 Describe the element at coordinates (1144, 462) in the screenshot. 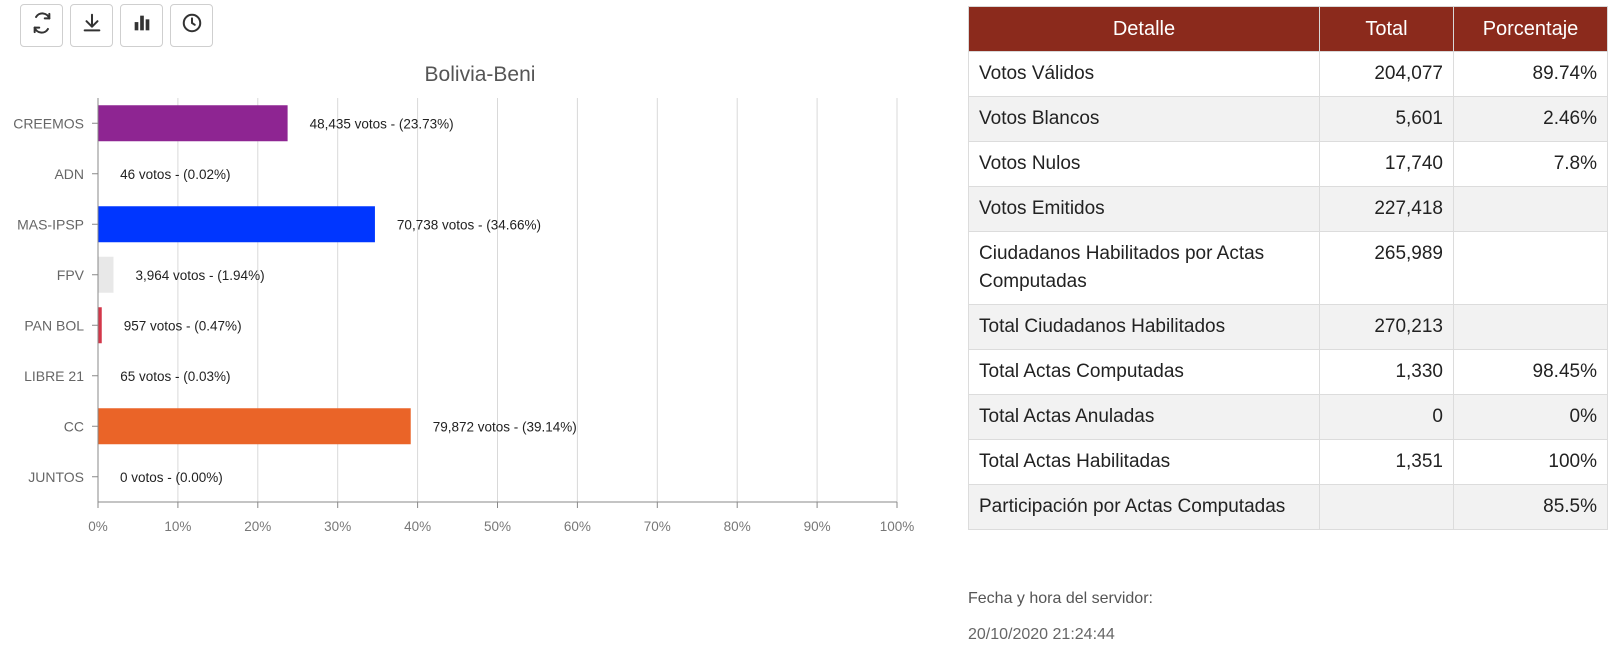

I see `row-detalle: Total Actas Habilitadas` at that location.